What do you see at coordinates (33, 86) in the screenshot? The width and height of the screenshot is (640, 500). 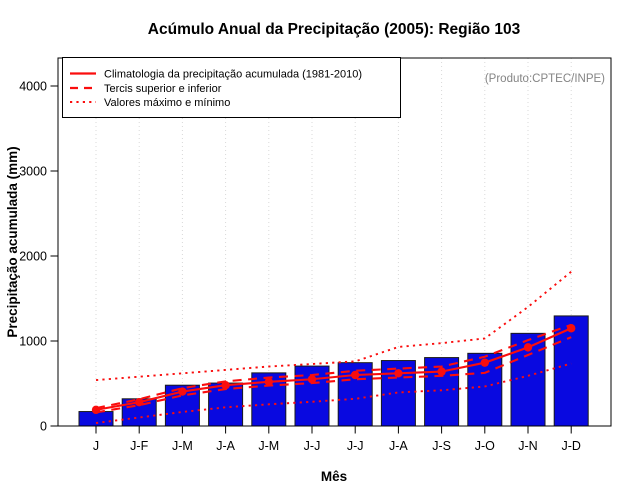 I see `y-tick-label-4000: 4000` at bounding box center [33, 86].